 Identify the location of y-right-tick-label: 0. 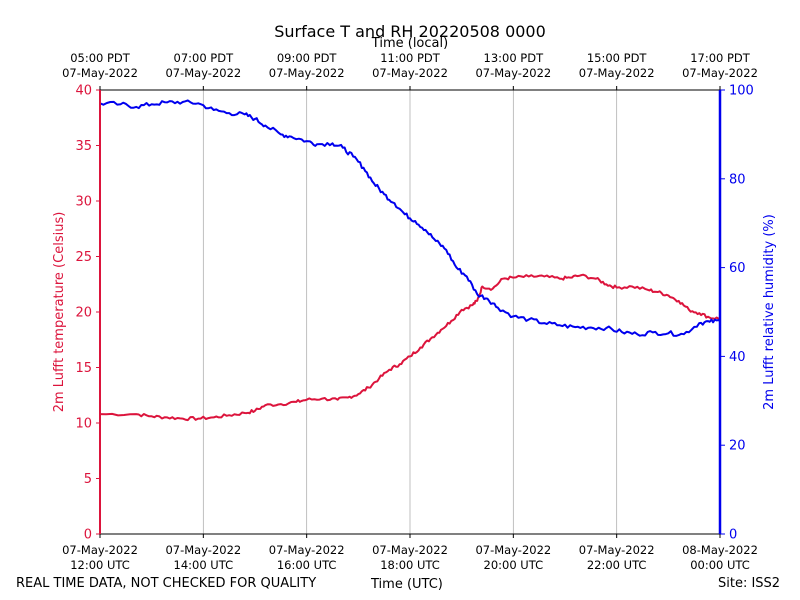
(733, 535).